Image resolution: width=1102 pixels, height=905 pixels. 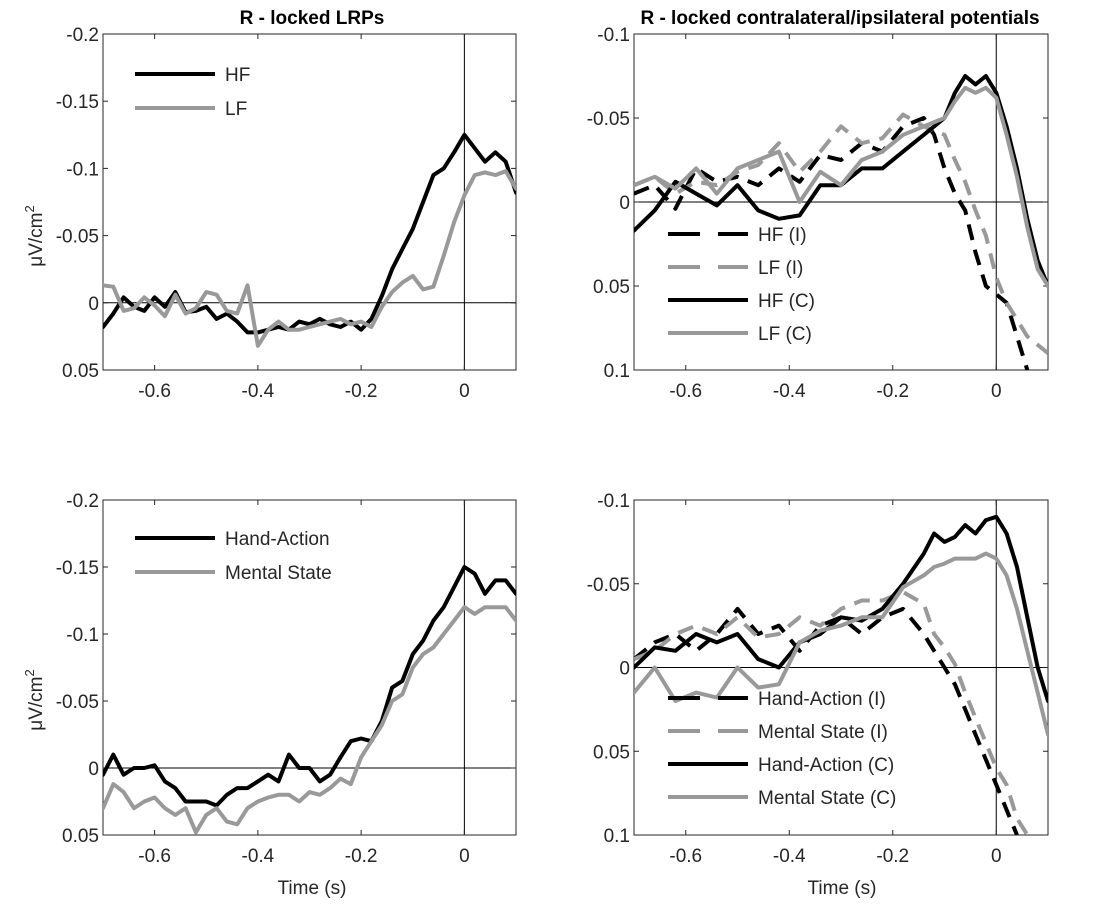 What do you see at coordinates (822, 699) in the screenshot?
I see `legend-label: Hand-Action (I)` at bounding box center [822, 699].